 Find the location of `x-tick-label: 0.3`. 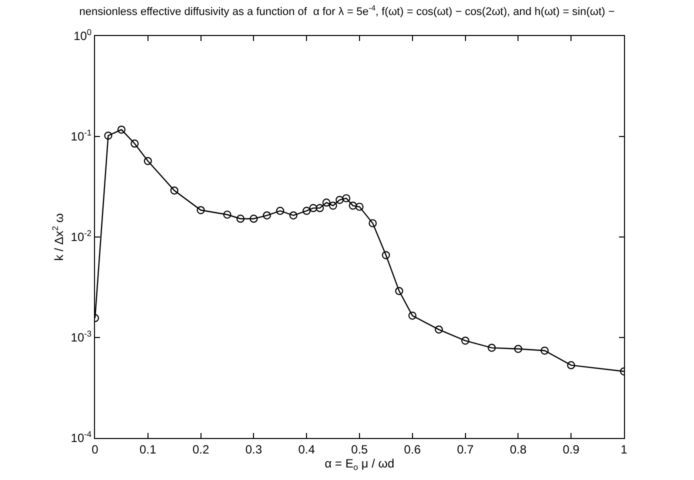

x-tick-label: 0.3 is located at coordinates (253, 449).